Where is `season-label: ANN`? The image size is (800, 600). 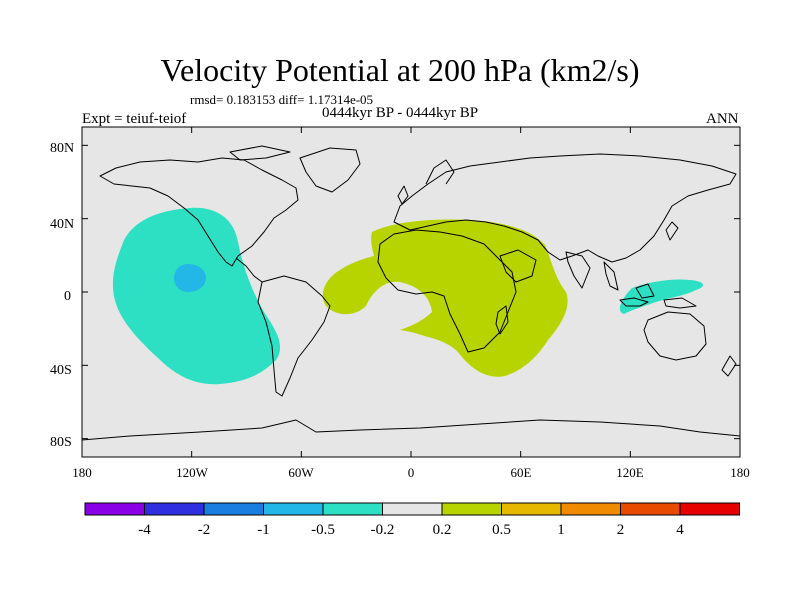
season-label: ANN is located at coordinates (722, 119).